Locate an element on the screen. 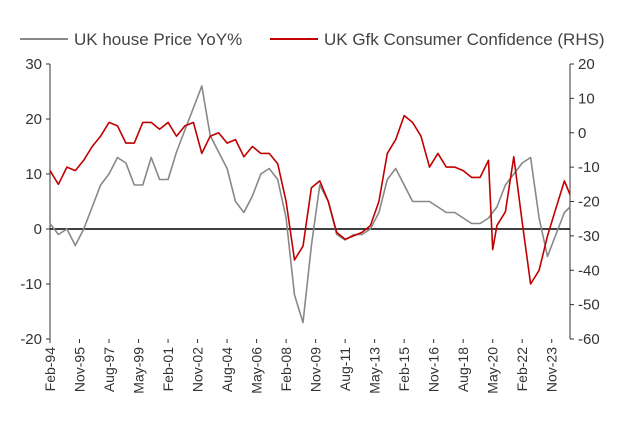 This screenshot has height=440, width=632. right-ticks: 20 10 0 -10 -20 -30 -40 -50 -60 is located at coordinates (585, 202).